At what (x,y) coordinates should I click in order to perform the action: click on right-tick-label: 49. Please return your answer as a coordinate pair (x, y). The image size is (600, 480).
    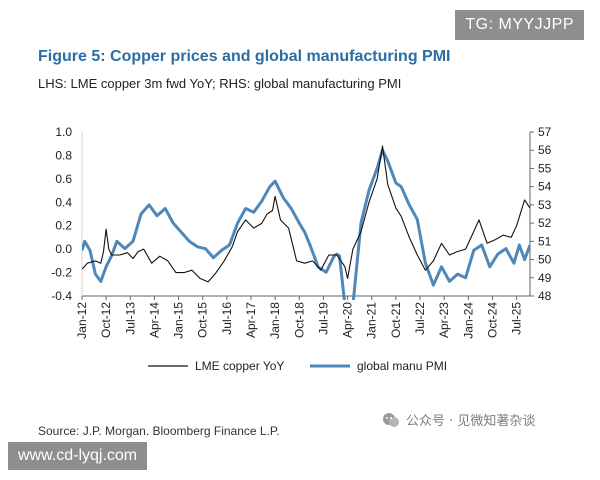
    Looking at the image, I should click on (545, 278).